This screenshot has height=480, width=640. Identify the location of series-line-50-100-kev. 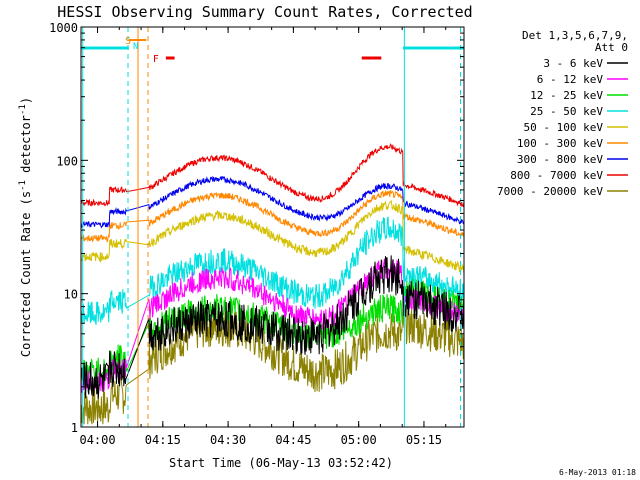
(272, 236).